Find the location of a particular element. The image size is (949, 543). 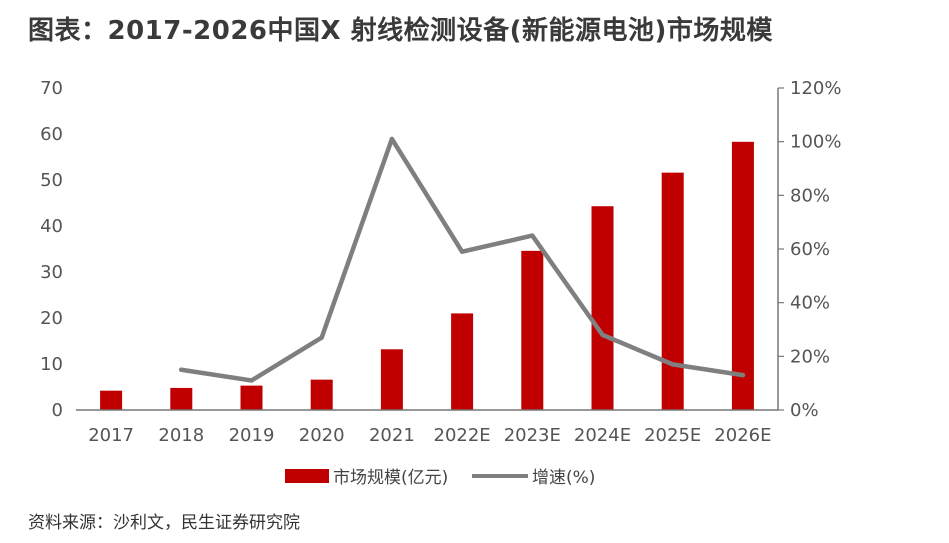

x-tick-label: 2022E is located at coordinates (462, 435).